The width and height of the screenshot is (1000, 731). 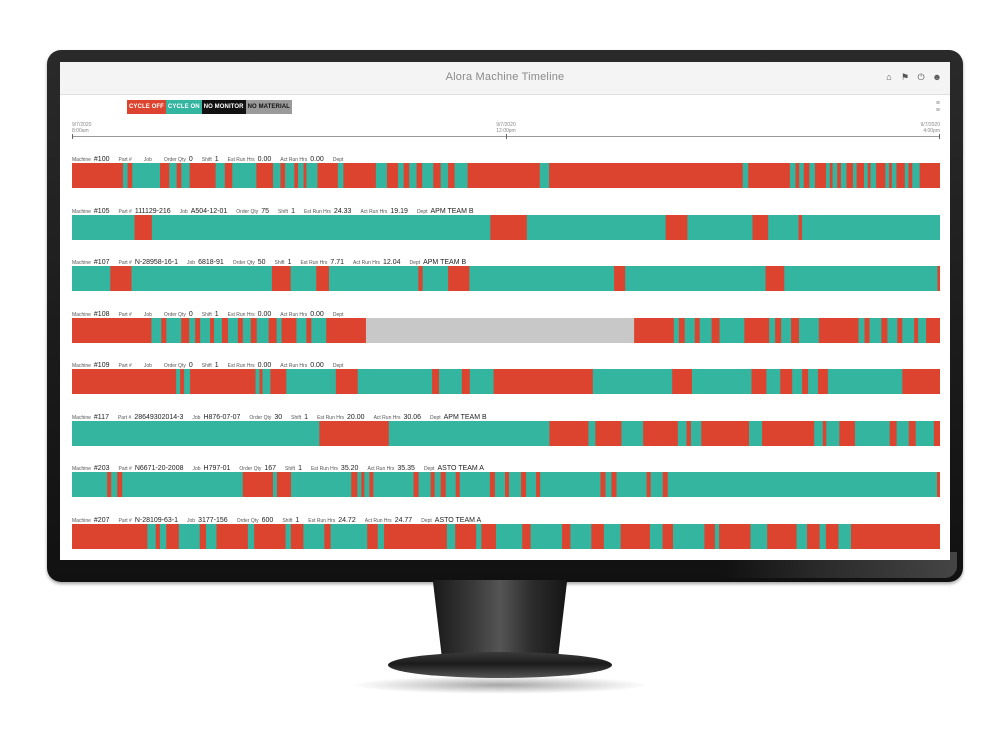 What do you see at coordinates (921, 77) in the screenshot?
I see `power-icon: ⏻` at bounding box center [921, 77].